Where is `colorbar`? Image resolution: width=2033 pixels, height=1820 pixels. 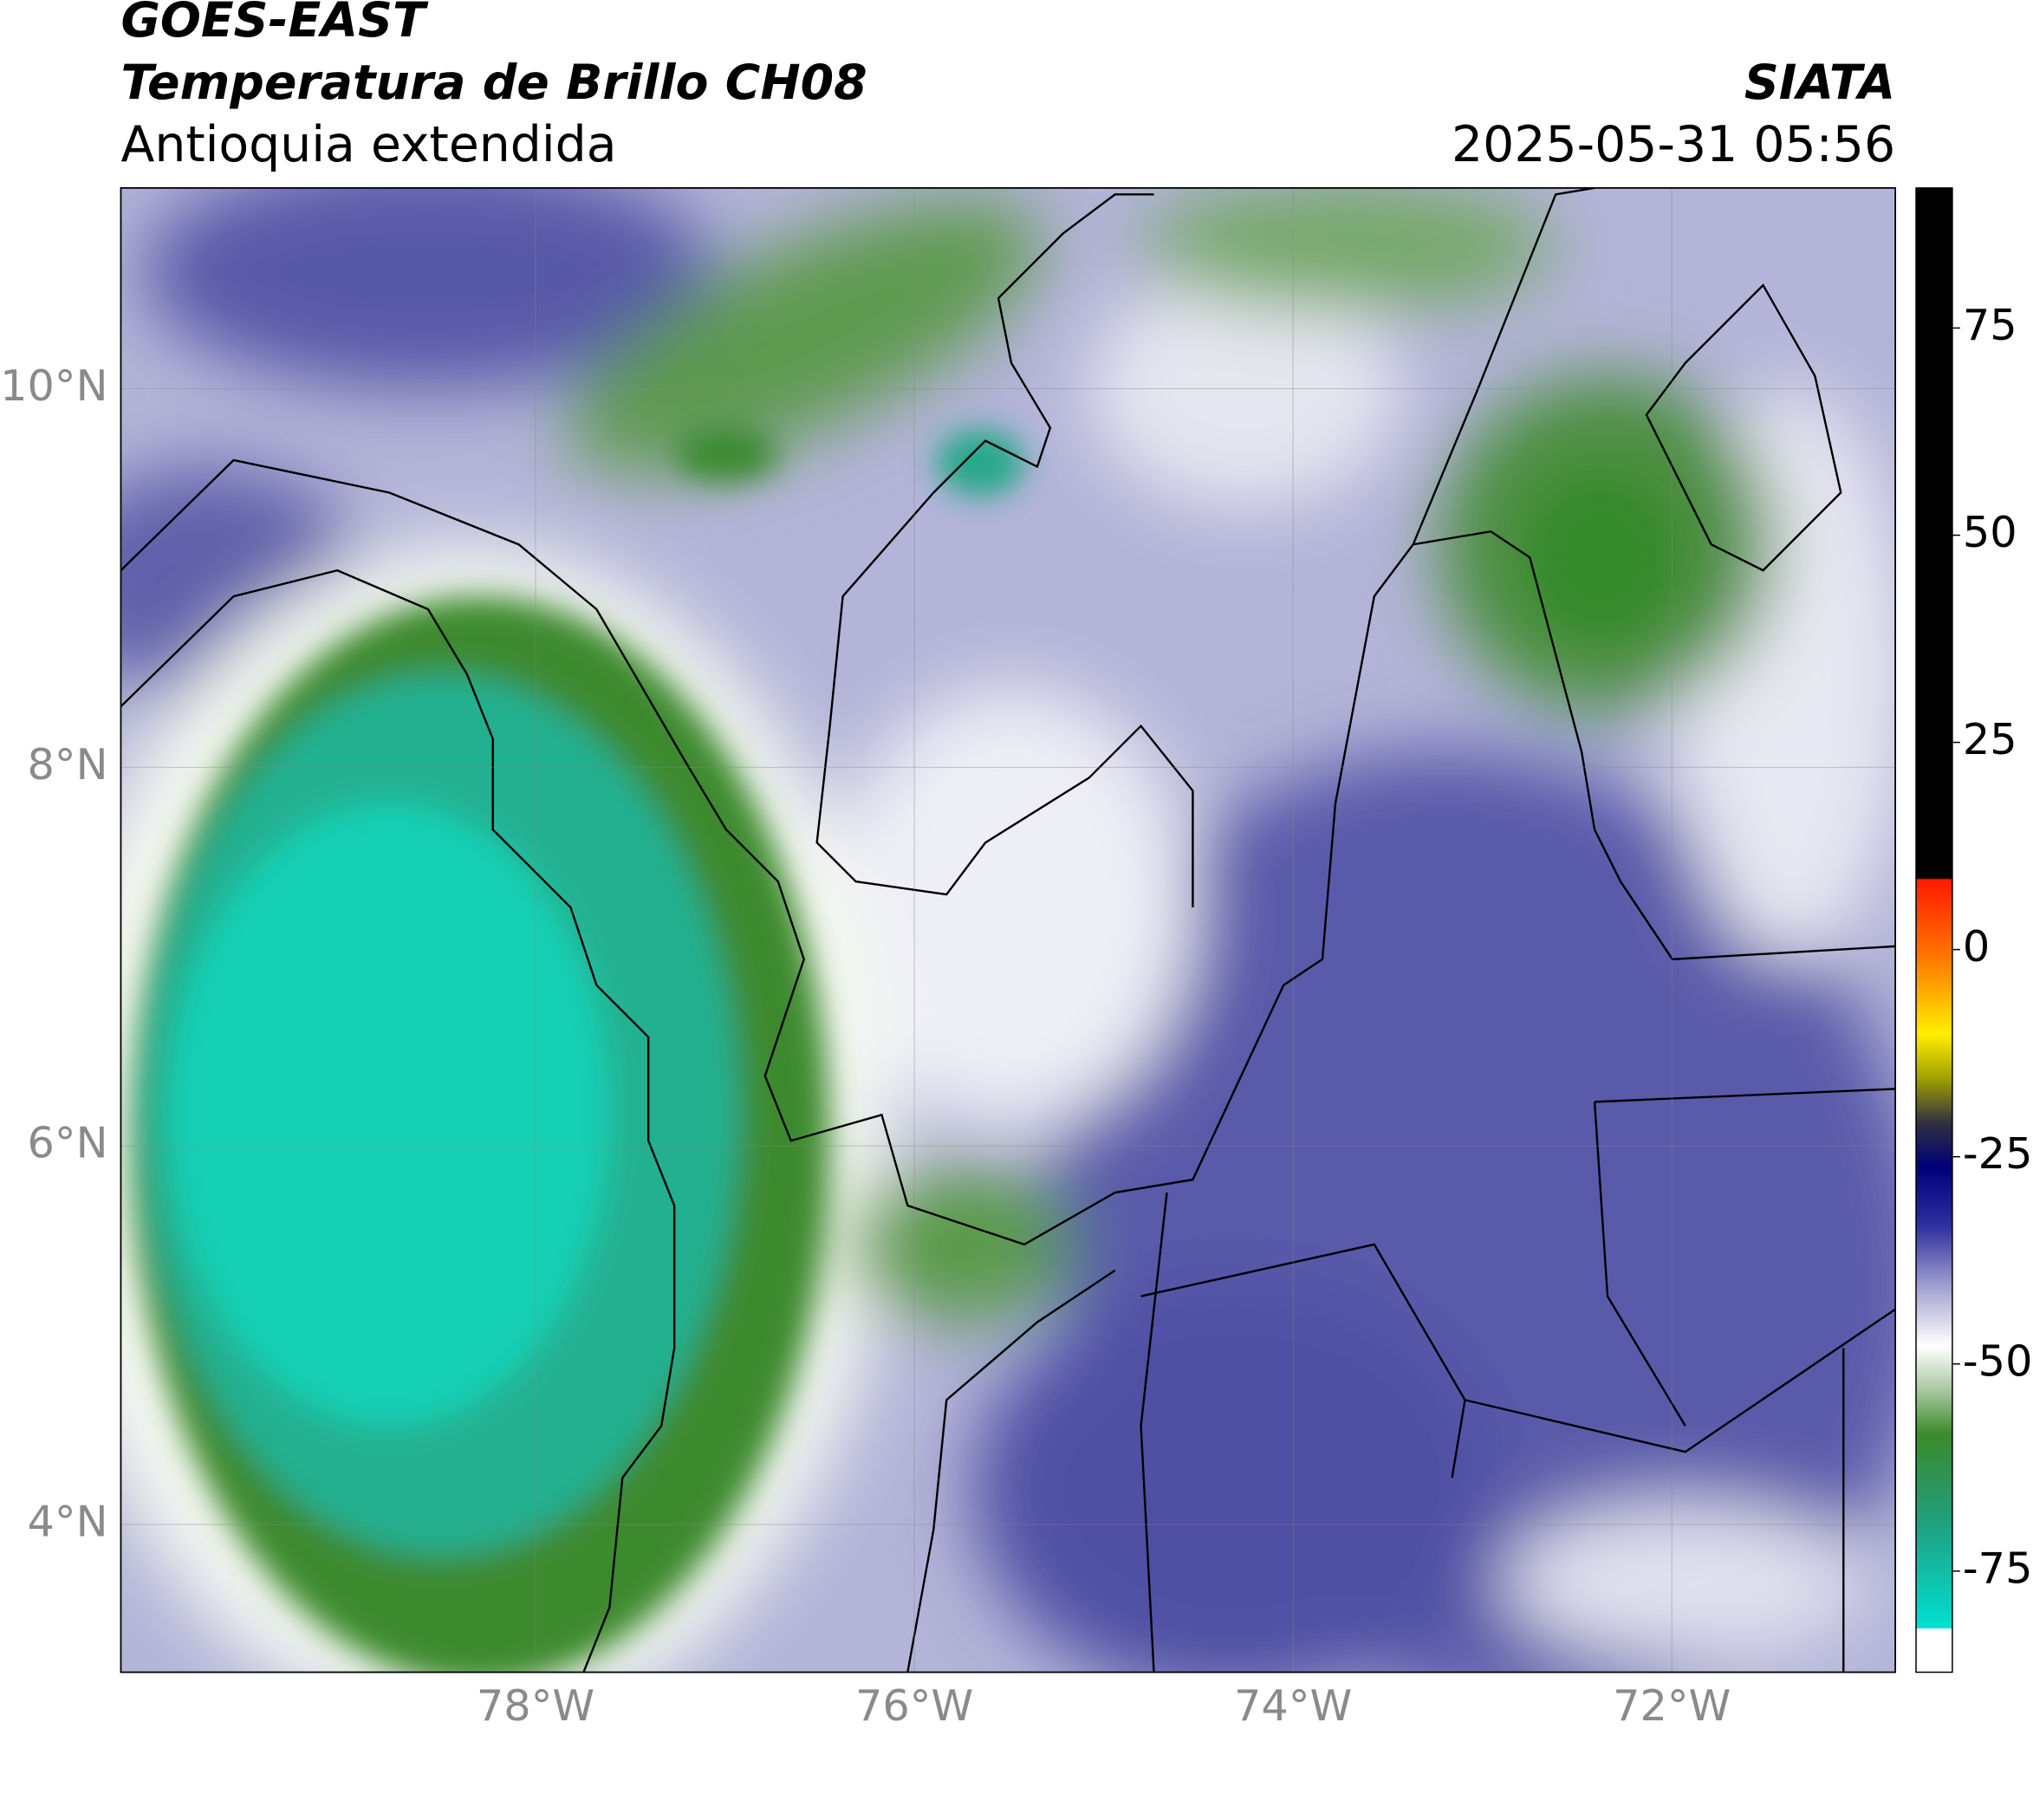 colorbar is located at coordinates (1934, 930).